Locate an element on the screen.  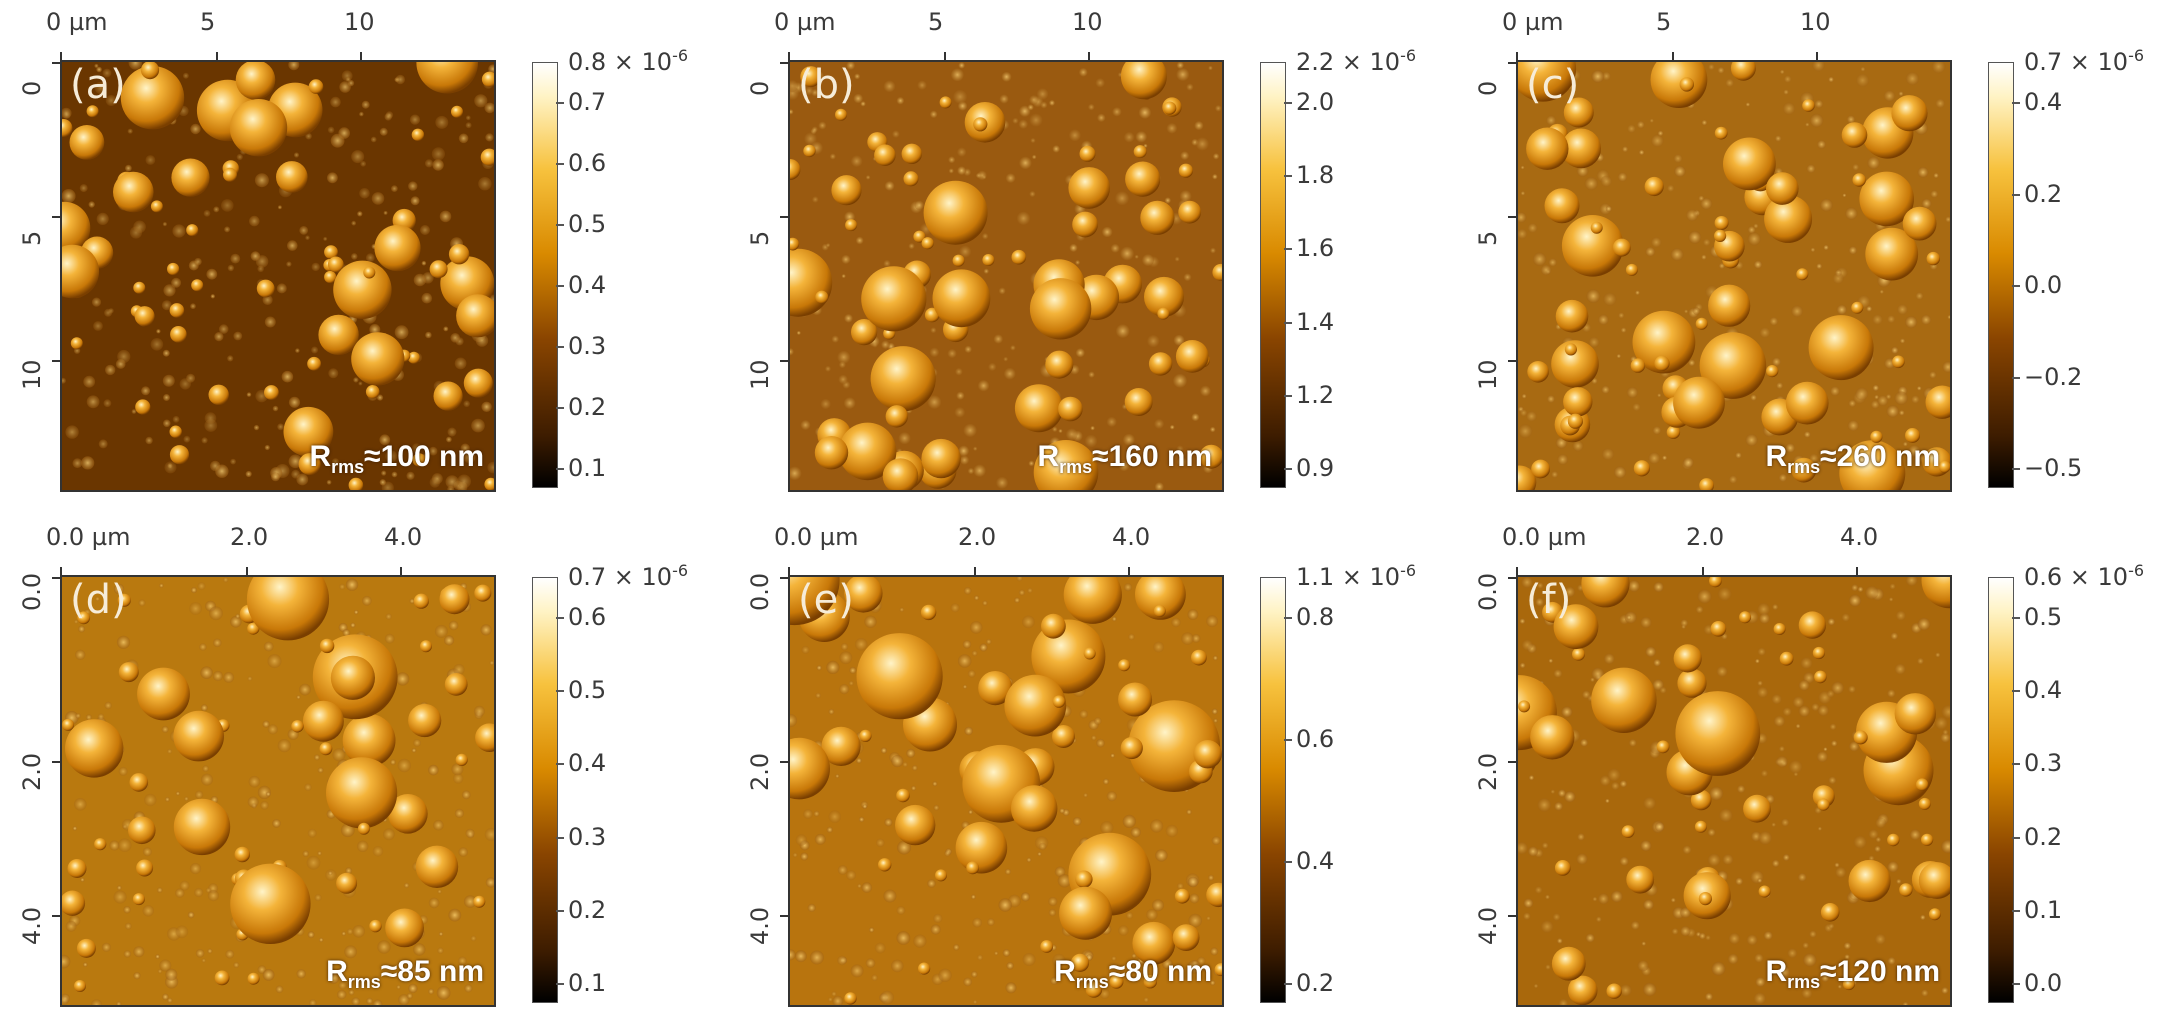
color-bar-tick-label: 0.7 is located at coordinates (587, 102).